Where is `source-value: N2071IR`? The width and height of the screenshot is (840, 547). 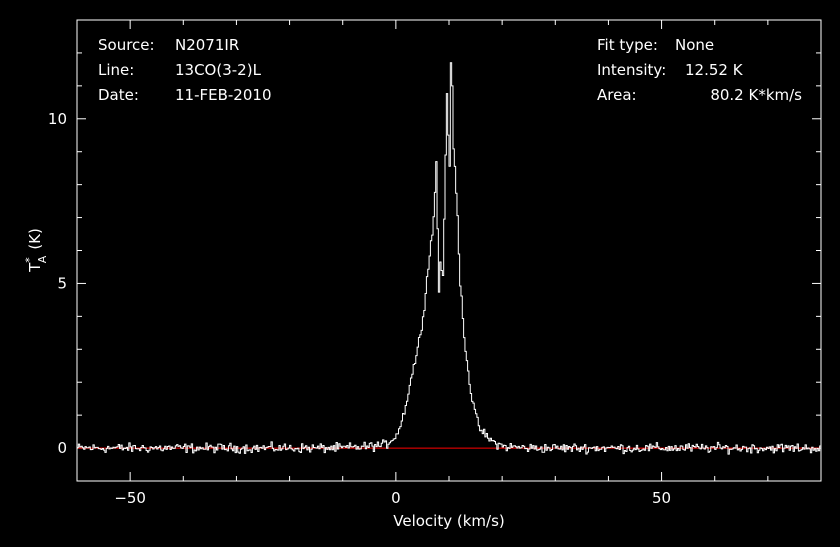 source-value: N2071IR is located at coordinates (207, 45).